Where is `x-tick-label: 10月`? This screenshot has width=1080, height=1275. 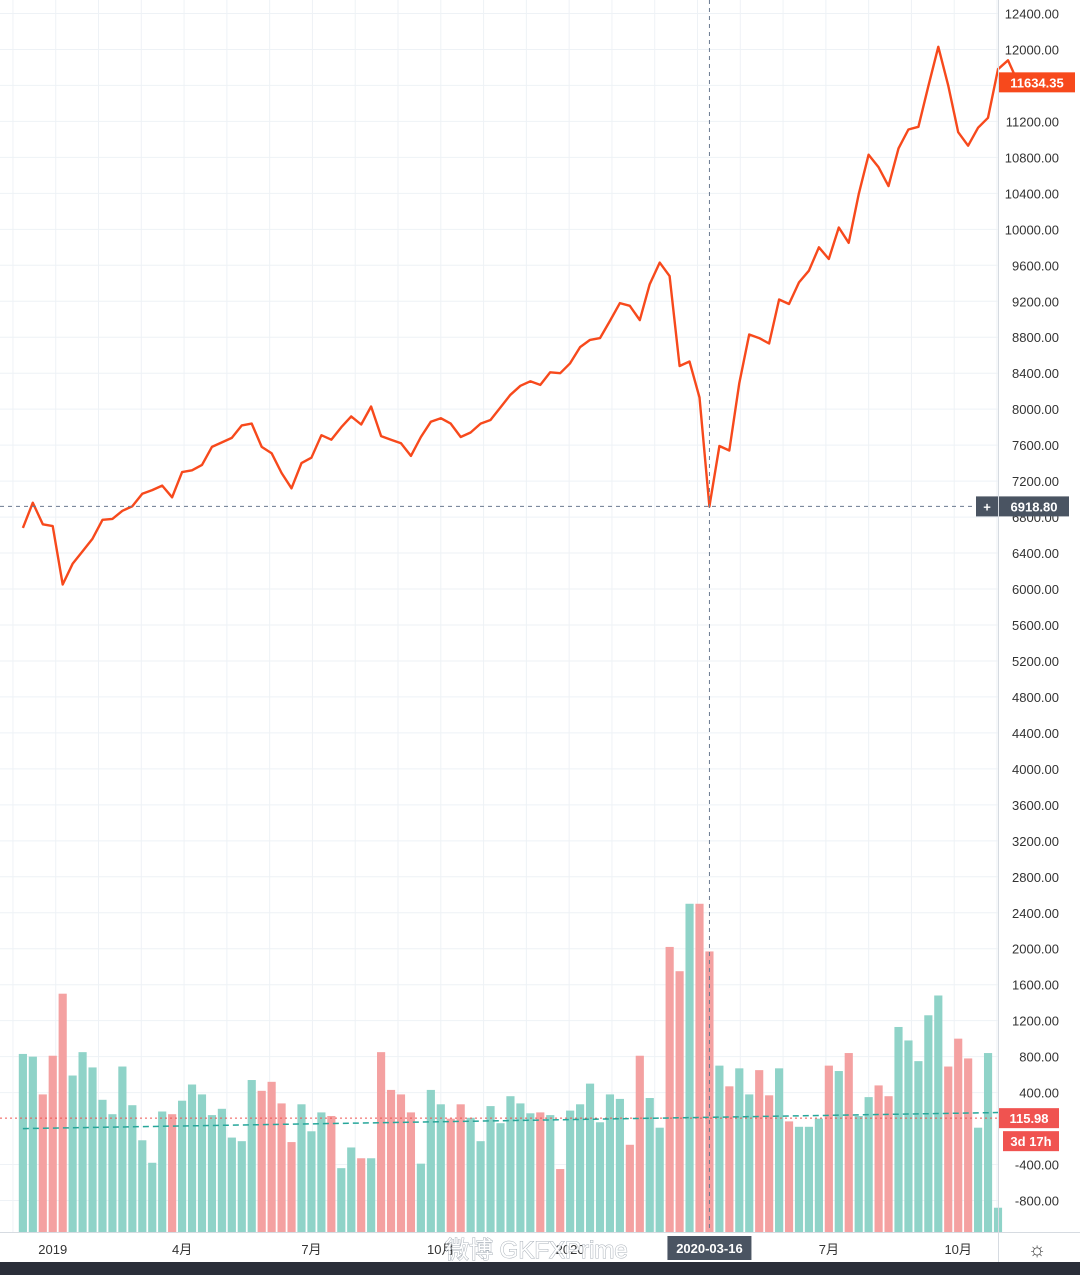
x-tick-label: 10月 is located at coordinates (440, 1249).